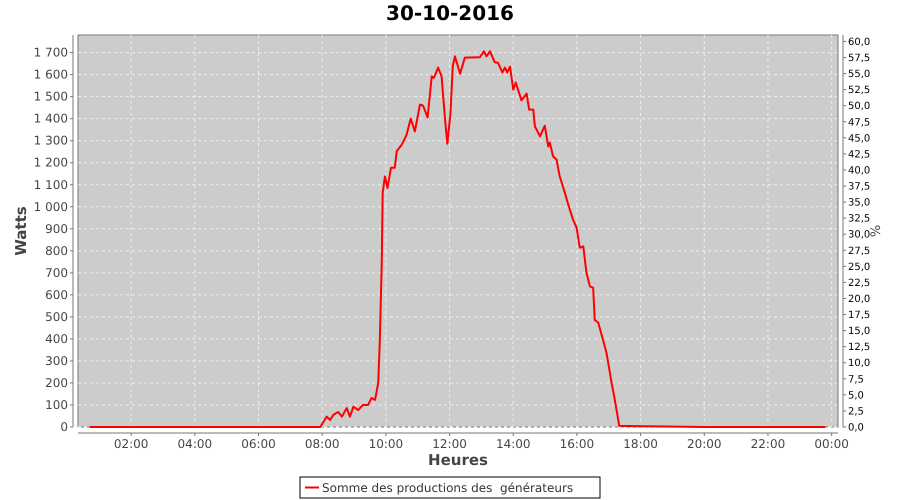 Image resolution: width=900 pixels, height=500 pixels. Describe the element at coordinates (51, 163) in the screenshot. I see `y-tick-label: 1 200` at that location.